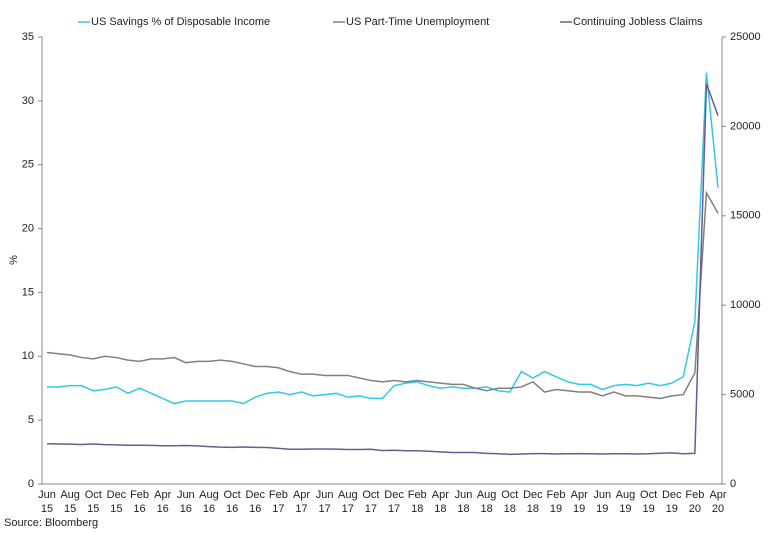 This screenshot has width=770, height=533. Describe the element at coordinates (325, 502) in the screenshot. I see `x-tick-label: Jun 17` at that location.